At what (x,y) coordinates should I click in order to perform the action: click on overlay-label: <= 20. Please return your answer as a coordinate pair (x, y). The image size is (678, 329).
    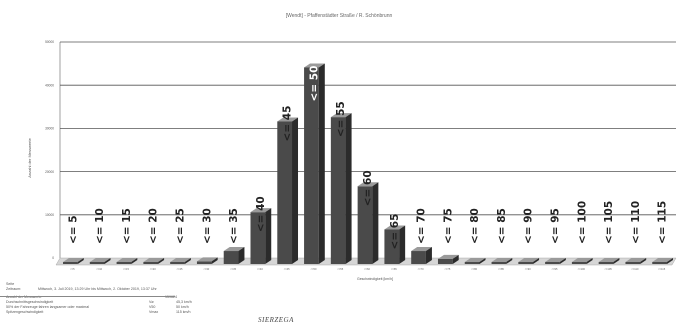
    Looking at the image, I should click on (154, 226).